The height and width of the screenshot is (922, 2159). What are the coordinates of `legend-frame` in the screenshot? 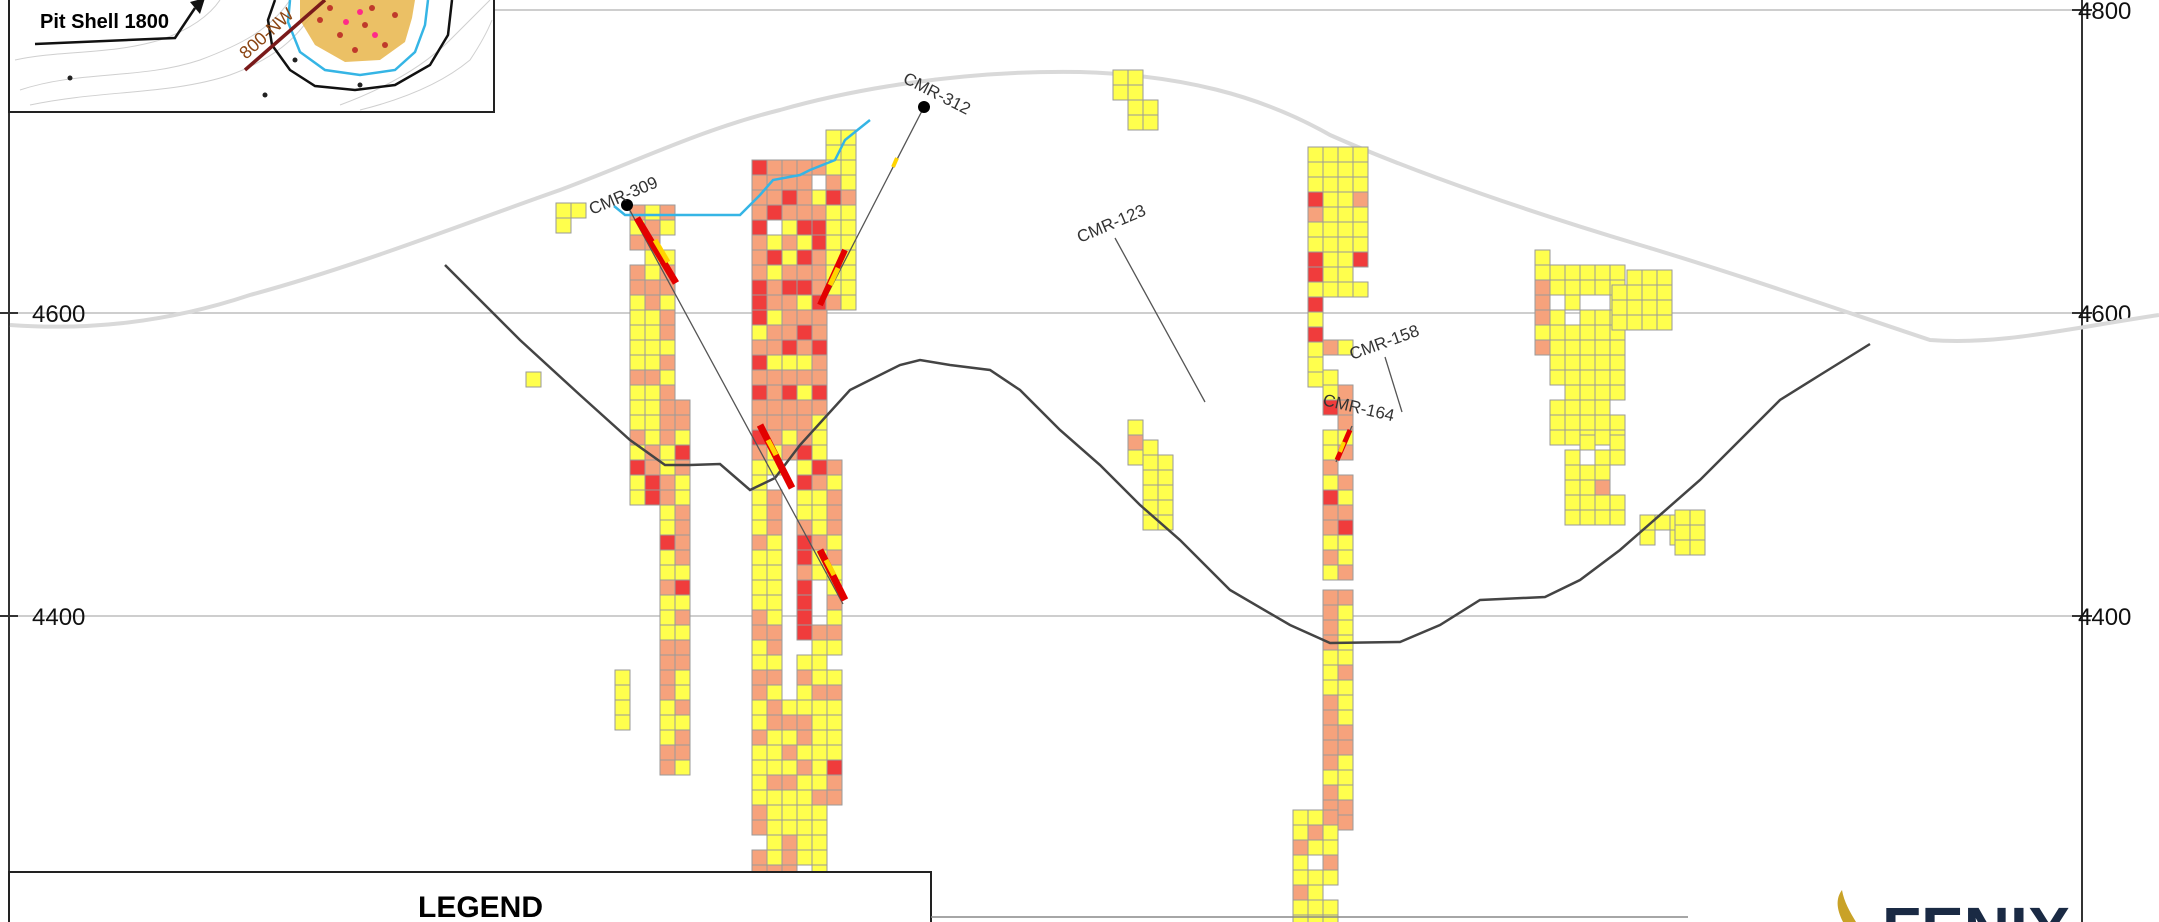 It's located at (470, 896).